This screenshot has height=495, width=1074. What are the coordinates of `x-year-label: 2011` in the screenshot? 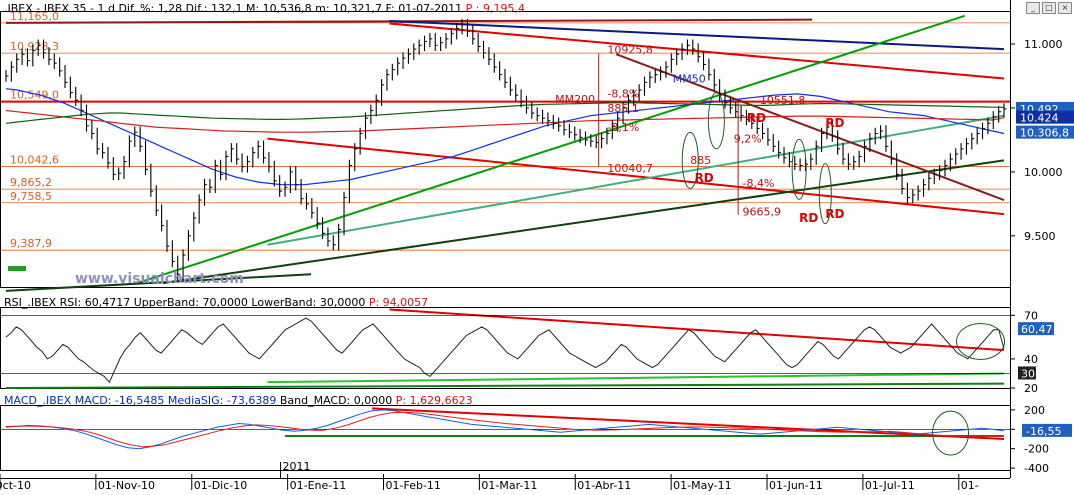 It's located at (297, 466).